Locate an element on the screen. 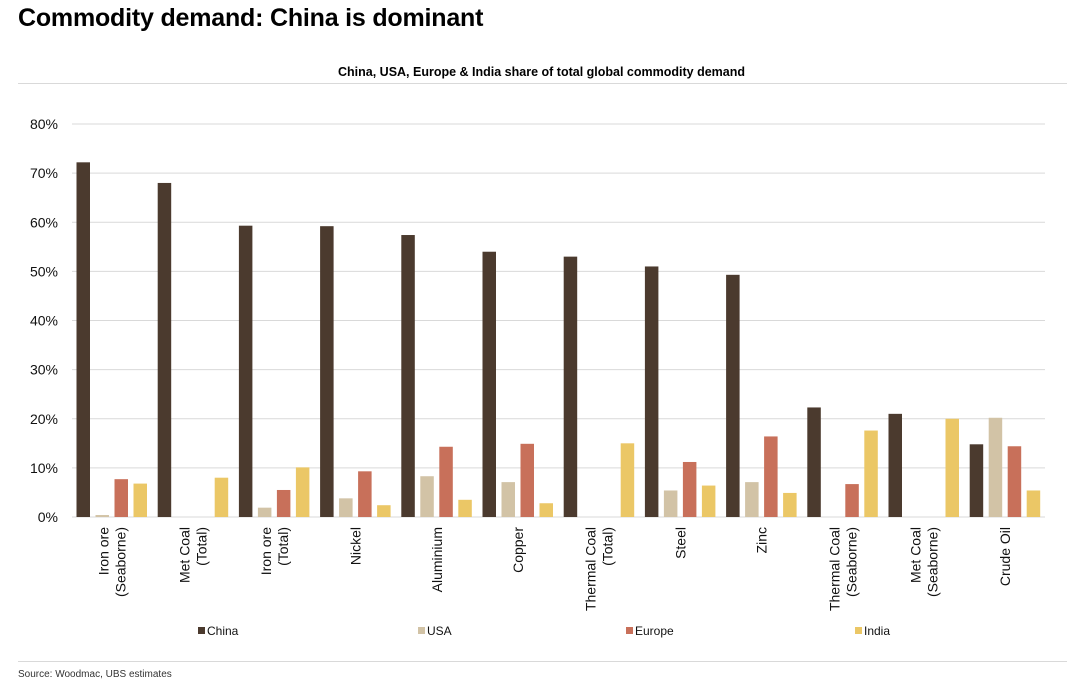  bottom-divider is located at coordinates (542, 661).